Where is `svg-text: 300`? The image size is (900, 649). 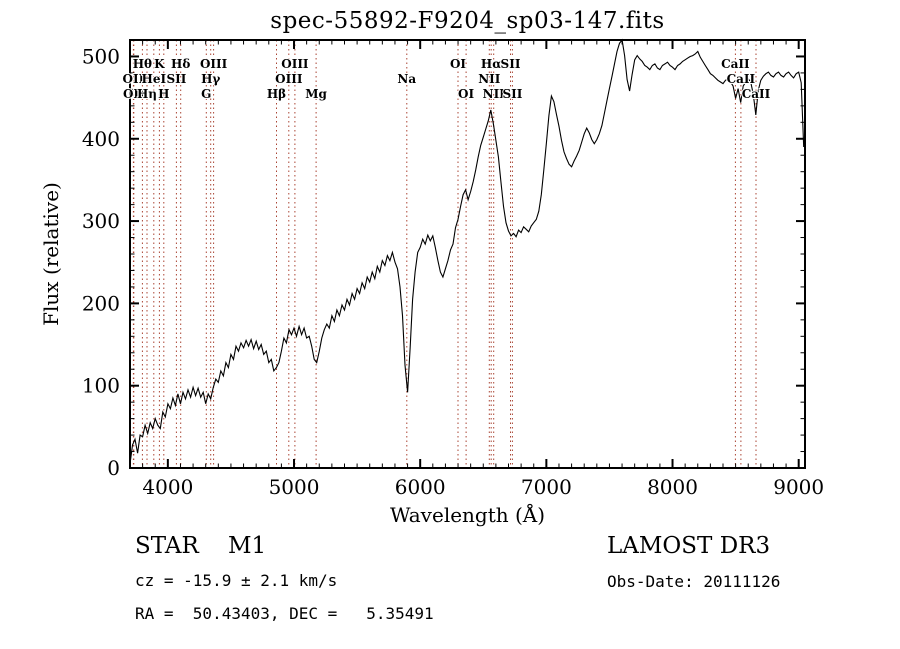 svg-text: 300 is located at coordinates (101, 221).